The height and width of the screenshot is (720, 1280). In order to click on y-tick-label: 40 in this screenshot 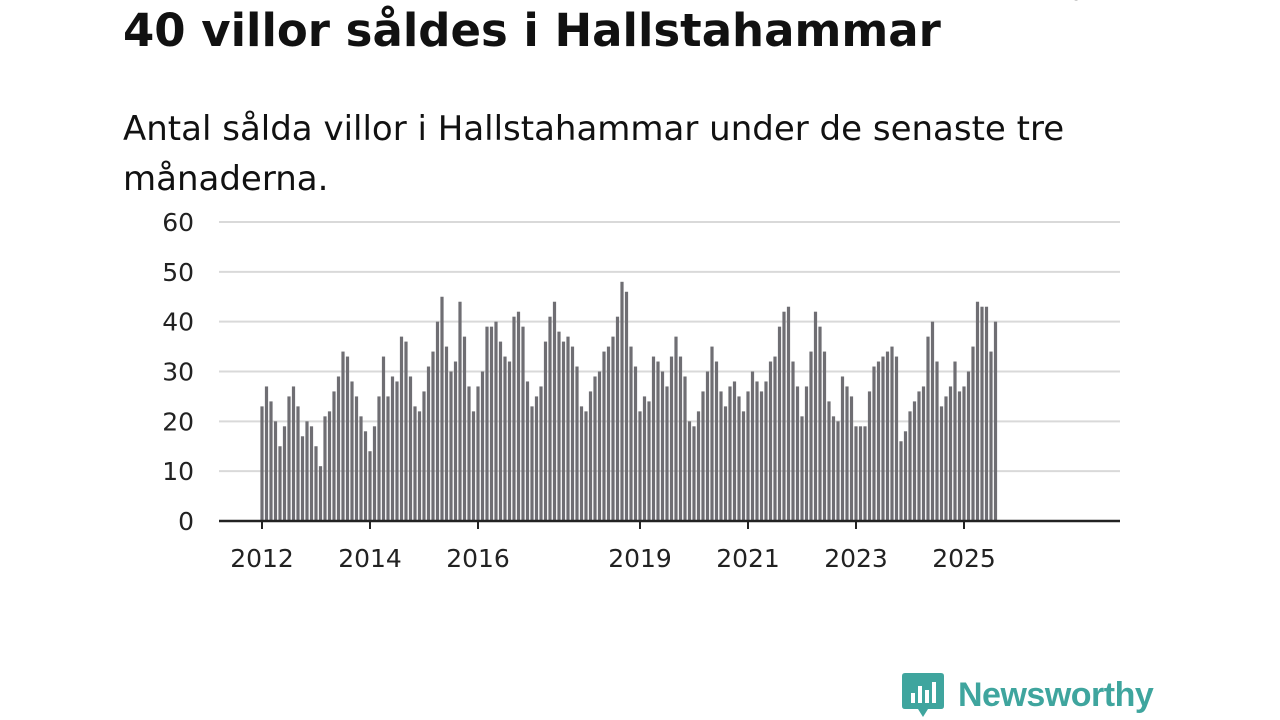, I will do `click(178, 322)`.